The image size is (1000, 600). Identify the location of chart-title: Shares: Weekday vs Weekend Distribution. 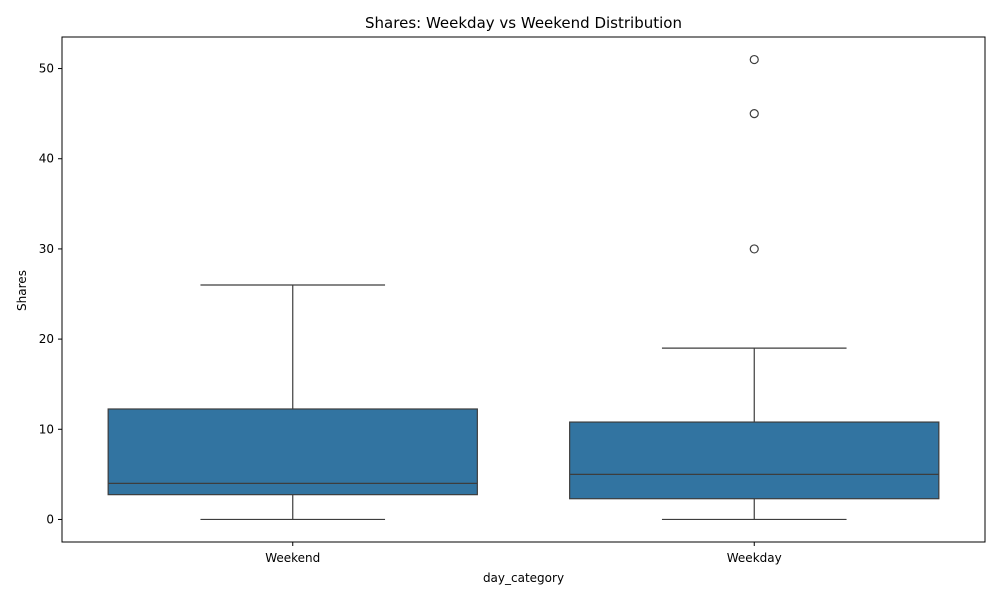
(523, 23).